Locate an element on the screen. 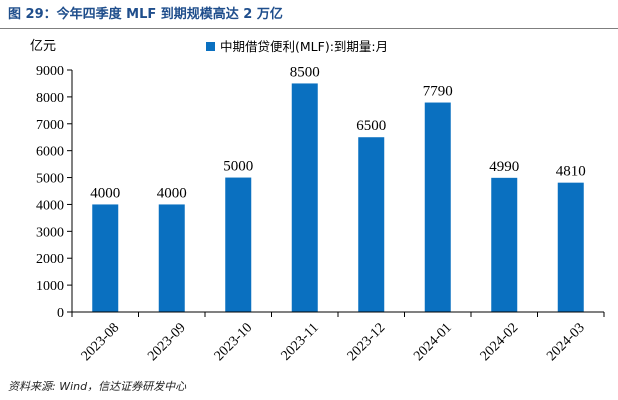  y-tick-label: 1000 is located at coordinates (50, 286).